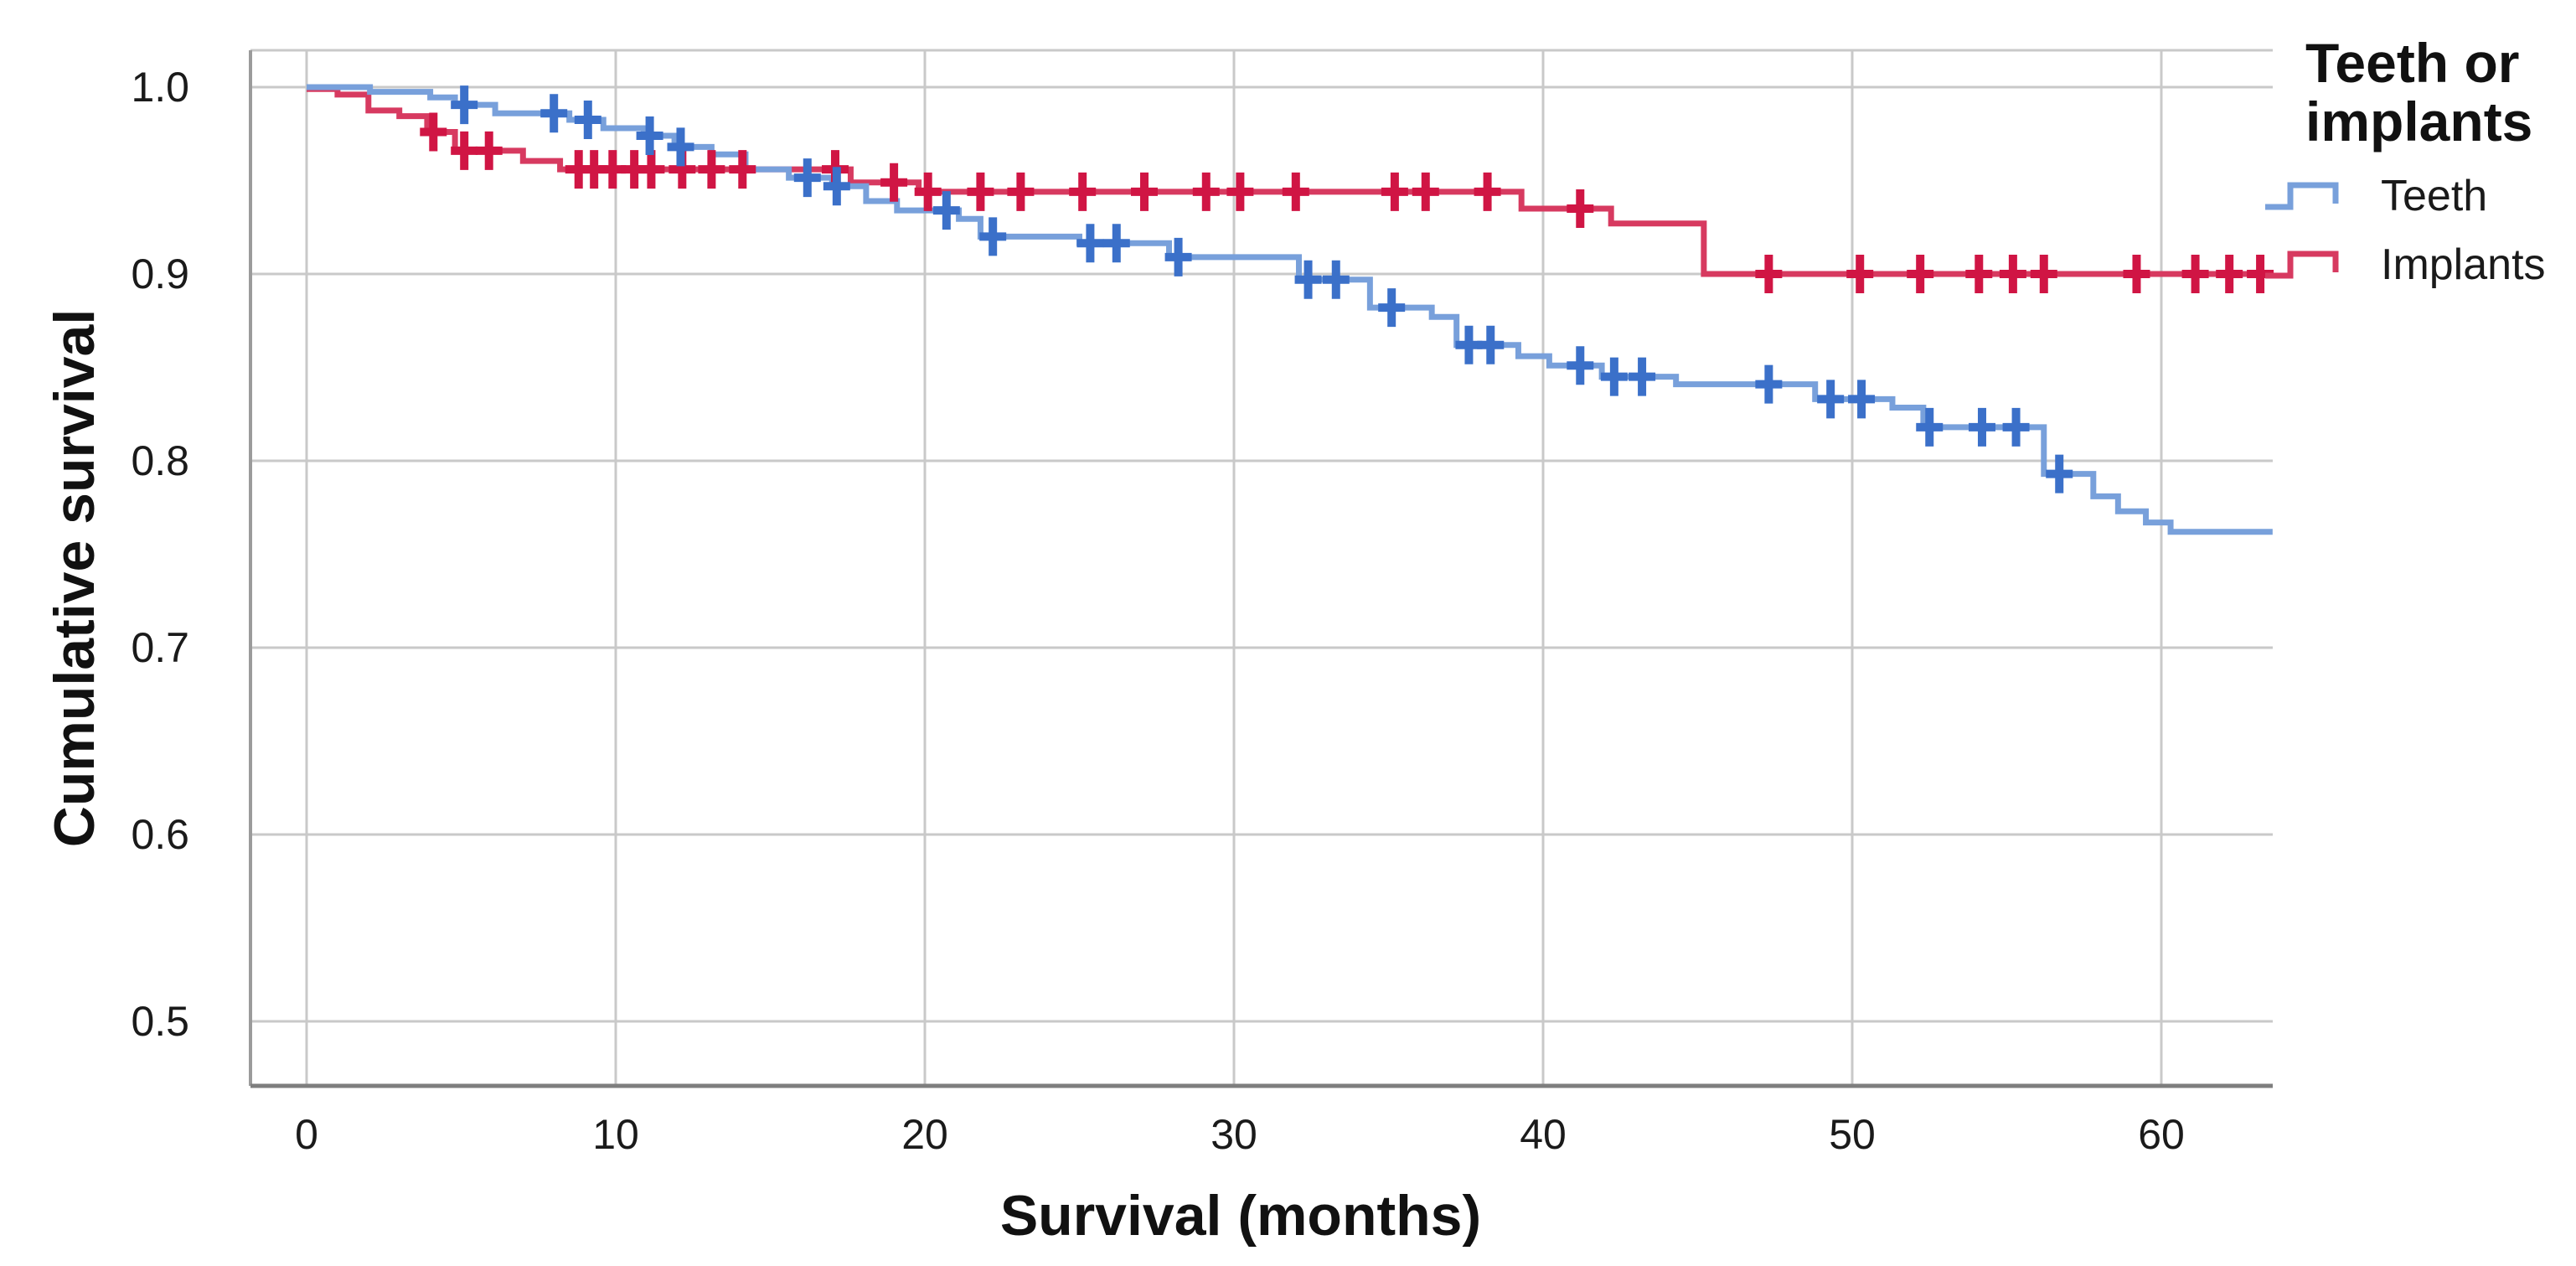 The height and width of the screenshot is (1266, 2576). I want to click on y-tick-label-0.6: 0.6, so click(160, 835).